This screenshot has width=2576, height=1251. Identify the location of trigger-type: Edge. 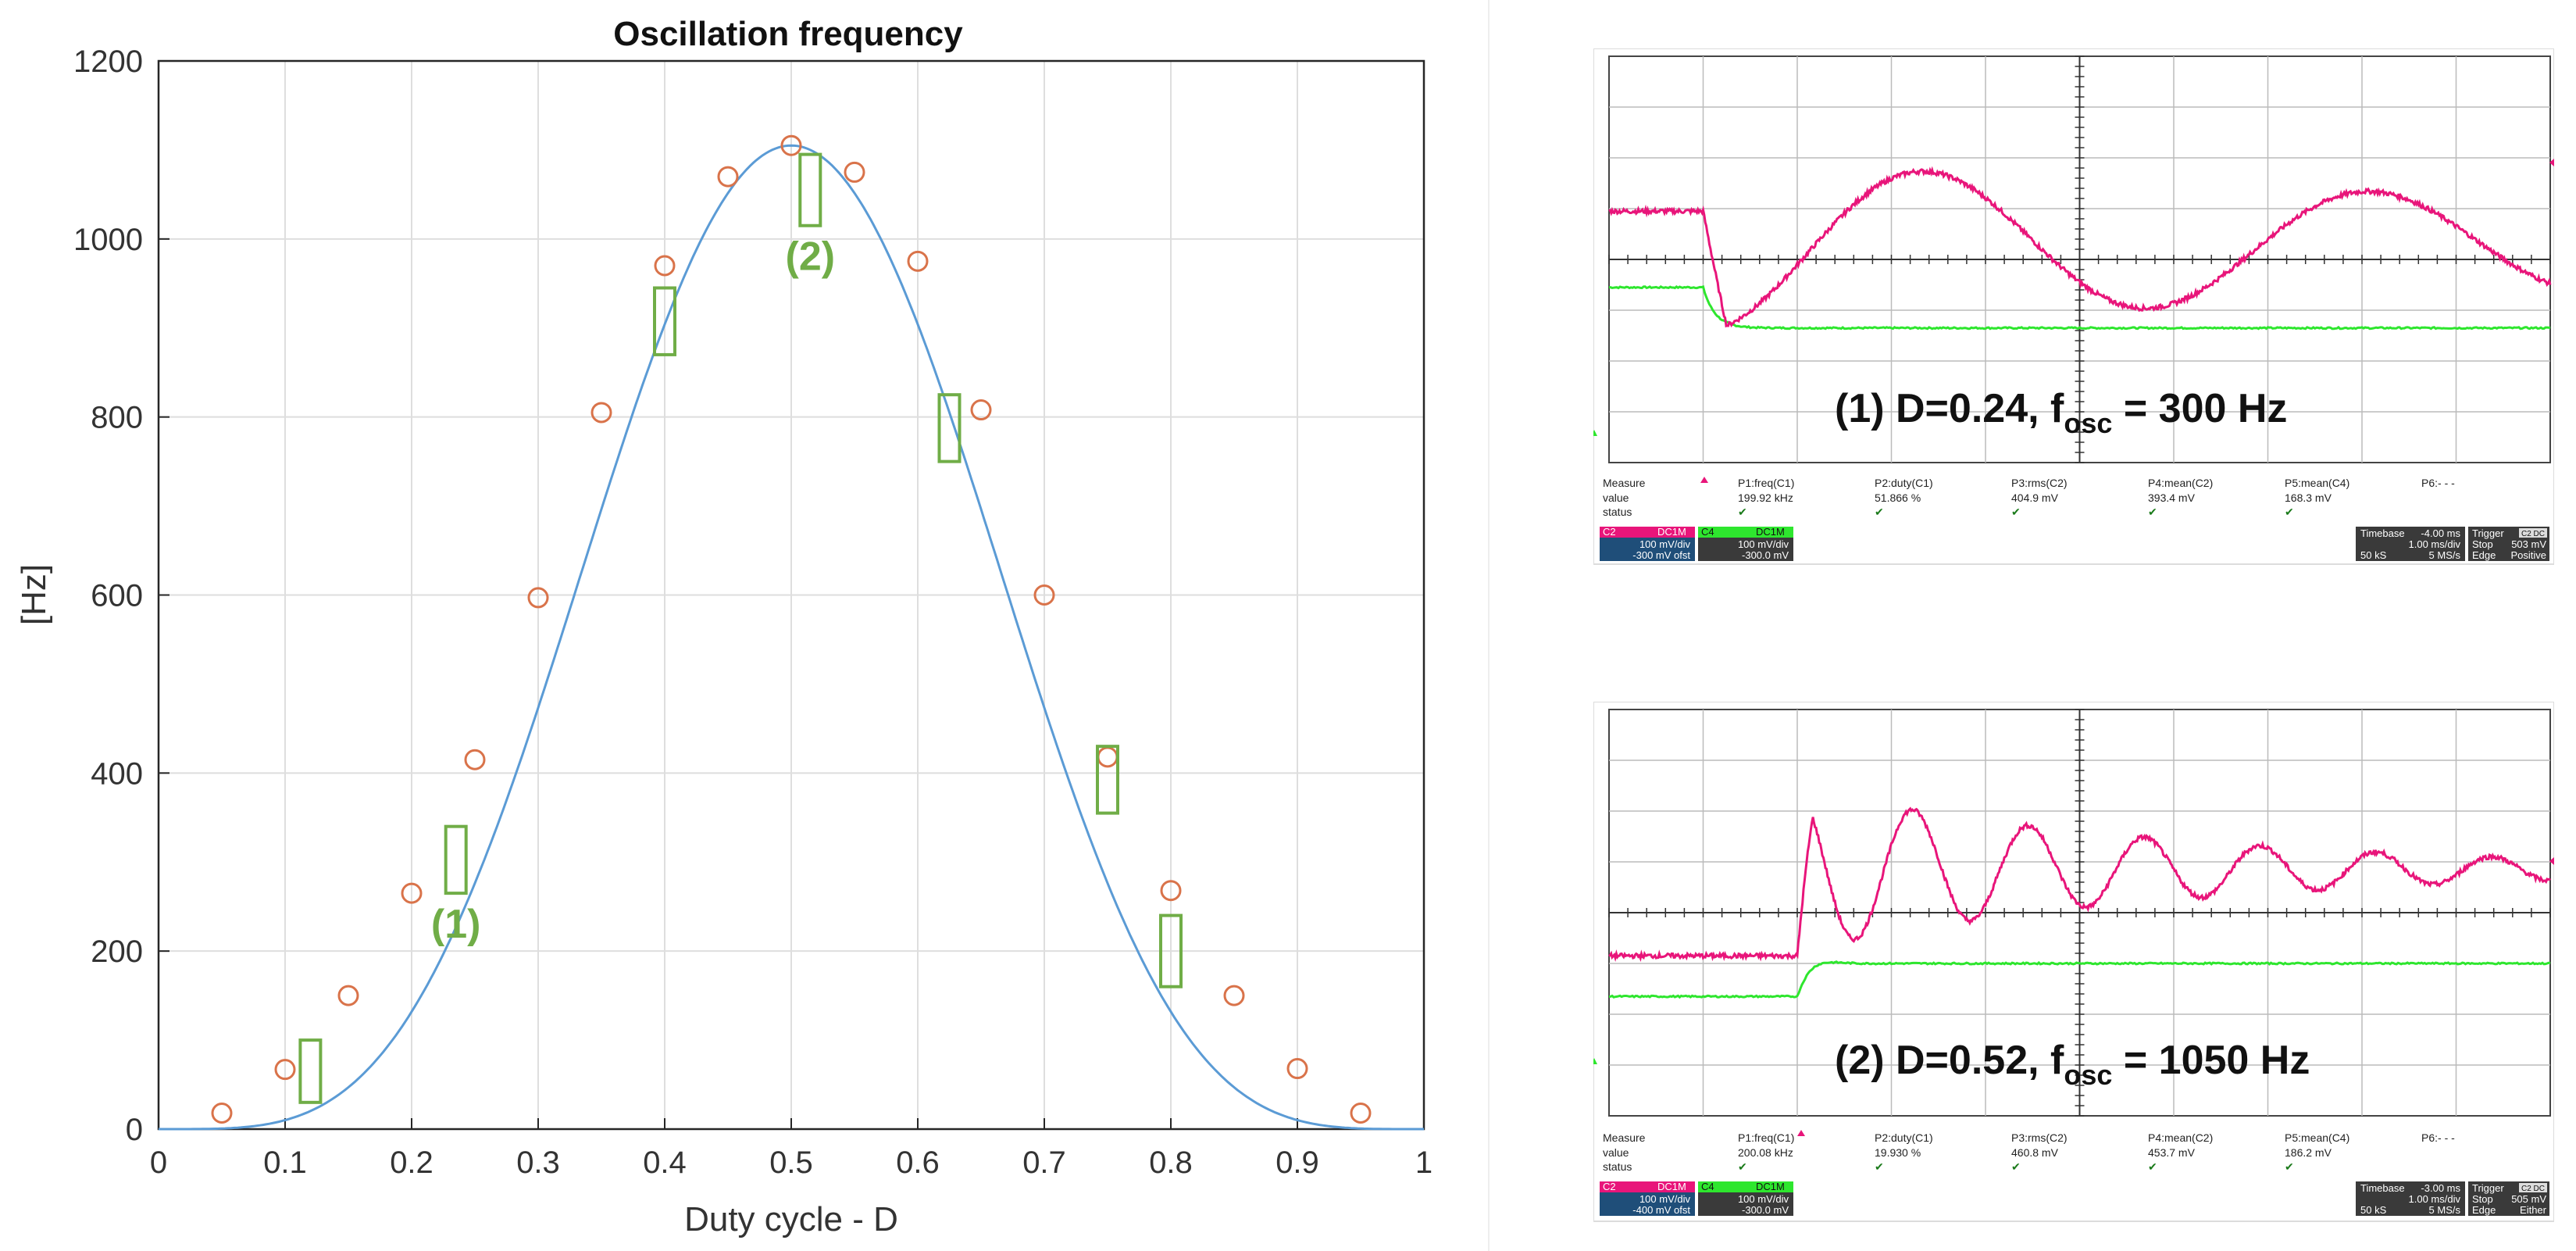
(2484, 555).